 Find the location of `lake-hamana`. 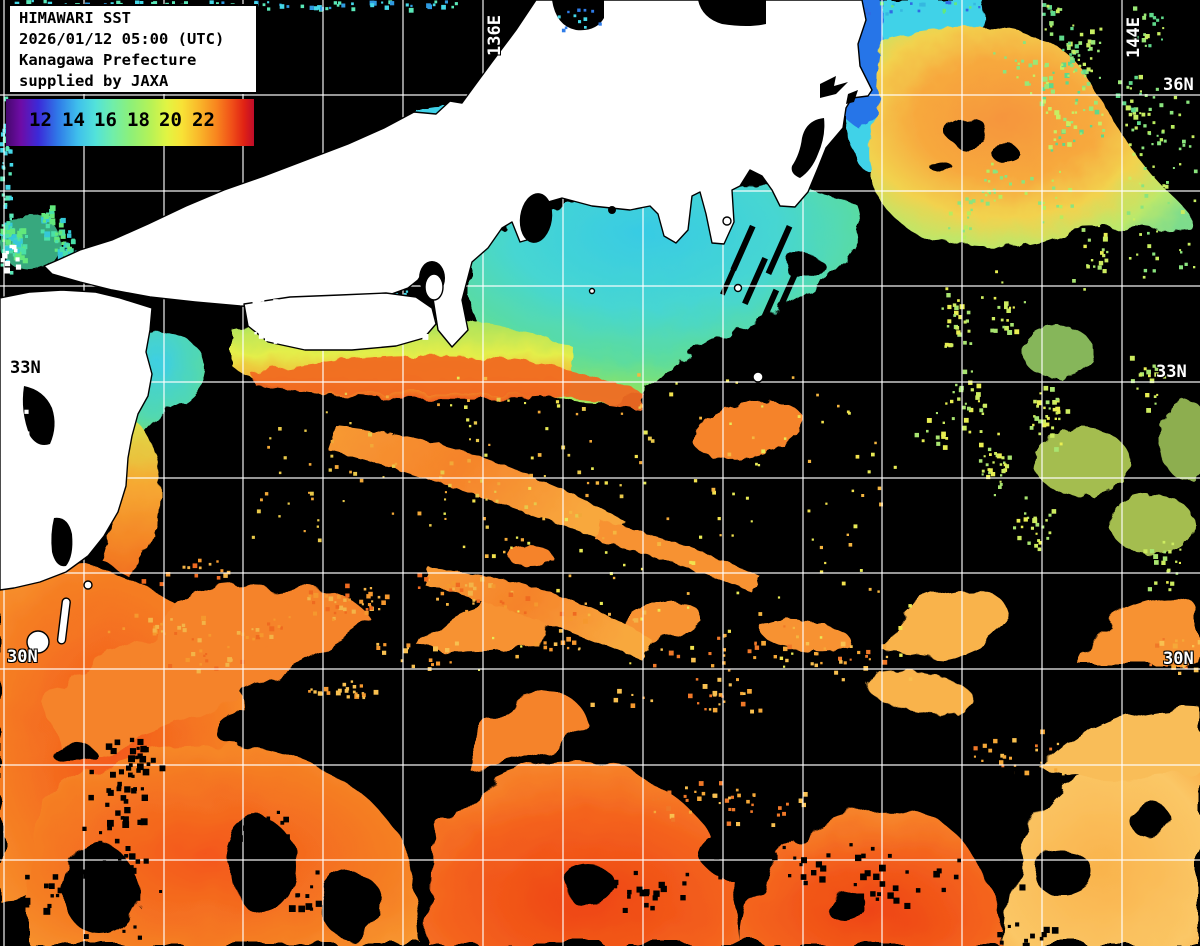

lake-hamana is located at coordinates (612, 210).